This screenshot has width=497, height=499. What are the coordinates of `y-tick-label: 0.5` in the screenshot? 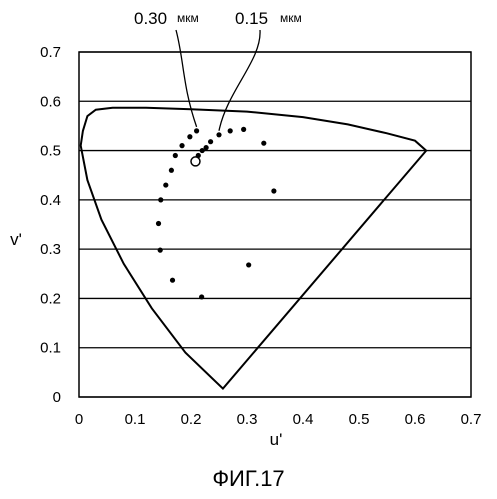 It's located at (50, 151).